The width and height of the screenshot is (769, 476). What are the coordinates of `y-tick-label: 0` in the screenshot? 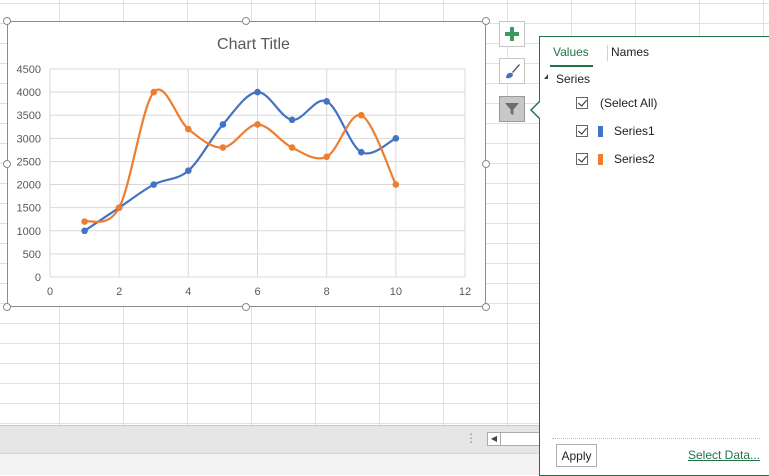 It's located at (38, 278).